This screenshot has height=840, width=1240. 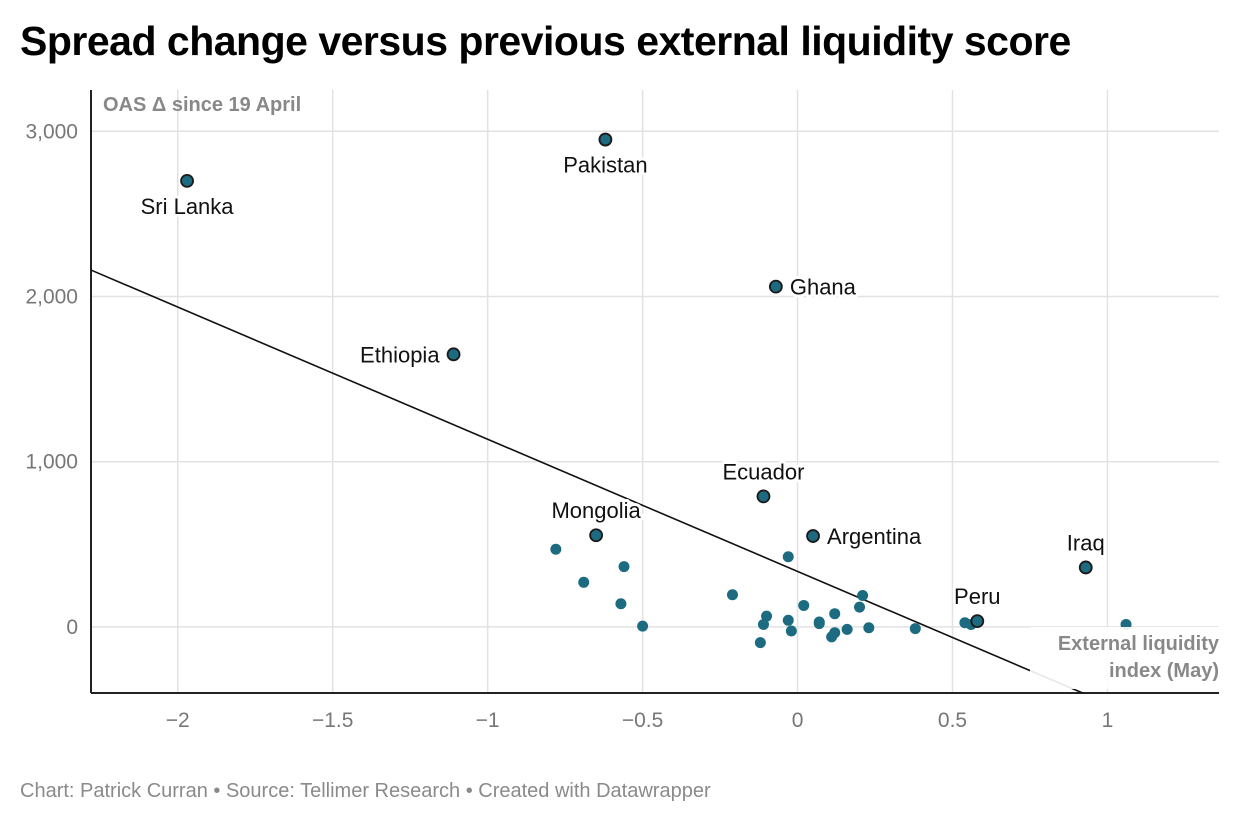 What do you see at coordinates (51, 297) in the screenshot?
I see `y-tick-label: 2,000` at bounding box center [51, 297].